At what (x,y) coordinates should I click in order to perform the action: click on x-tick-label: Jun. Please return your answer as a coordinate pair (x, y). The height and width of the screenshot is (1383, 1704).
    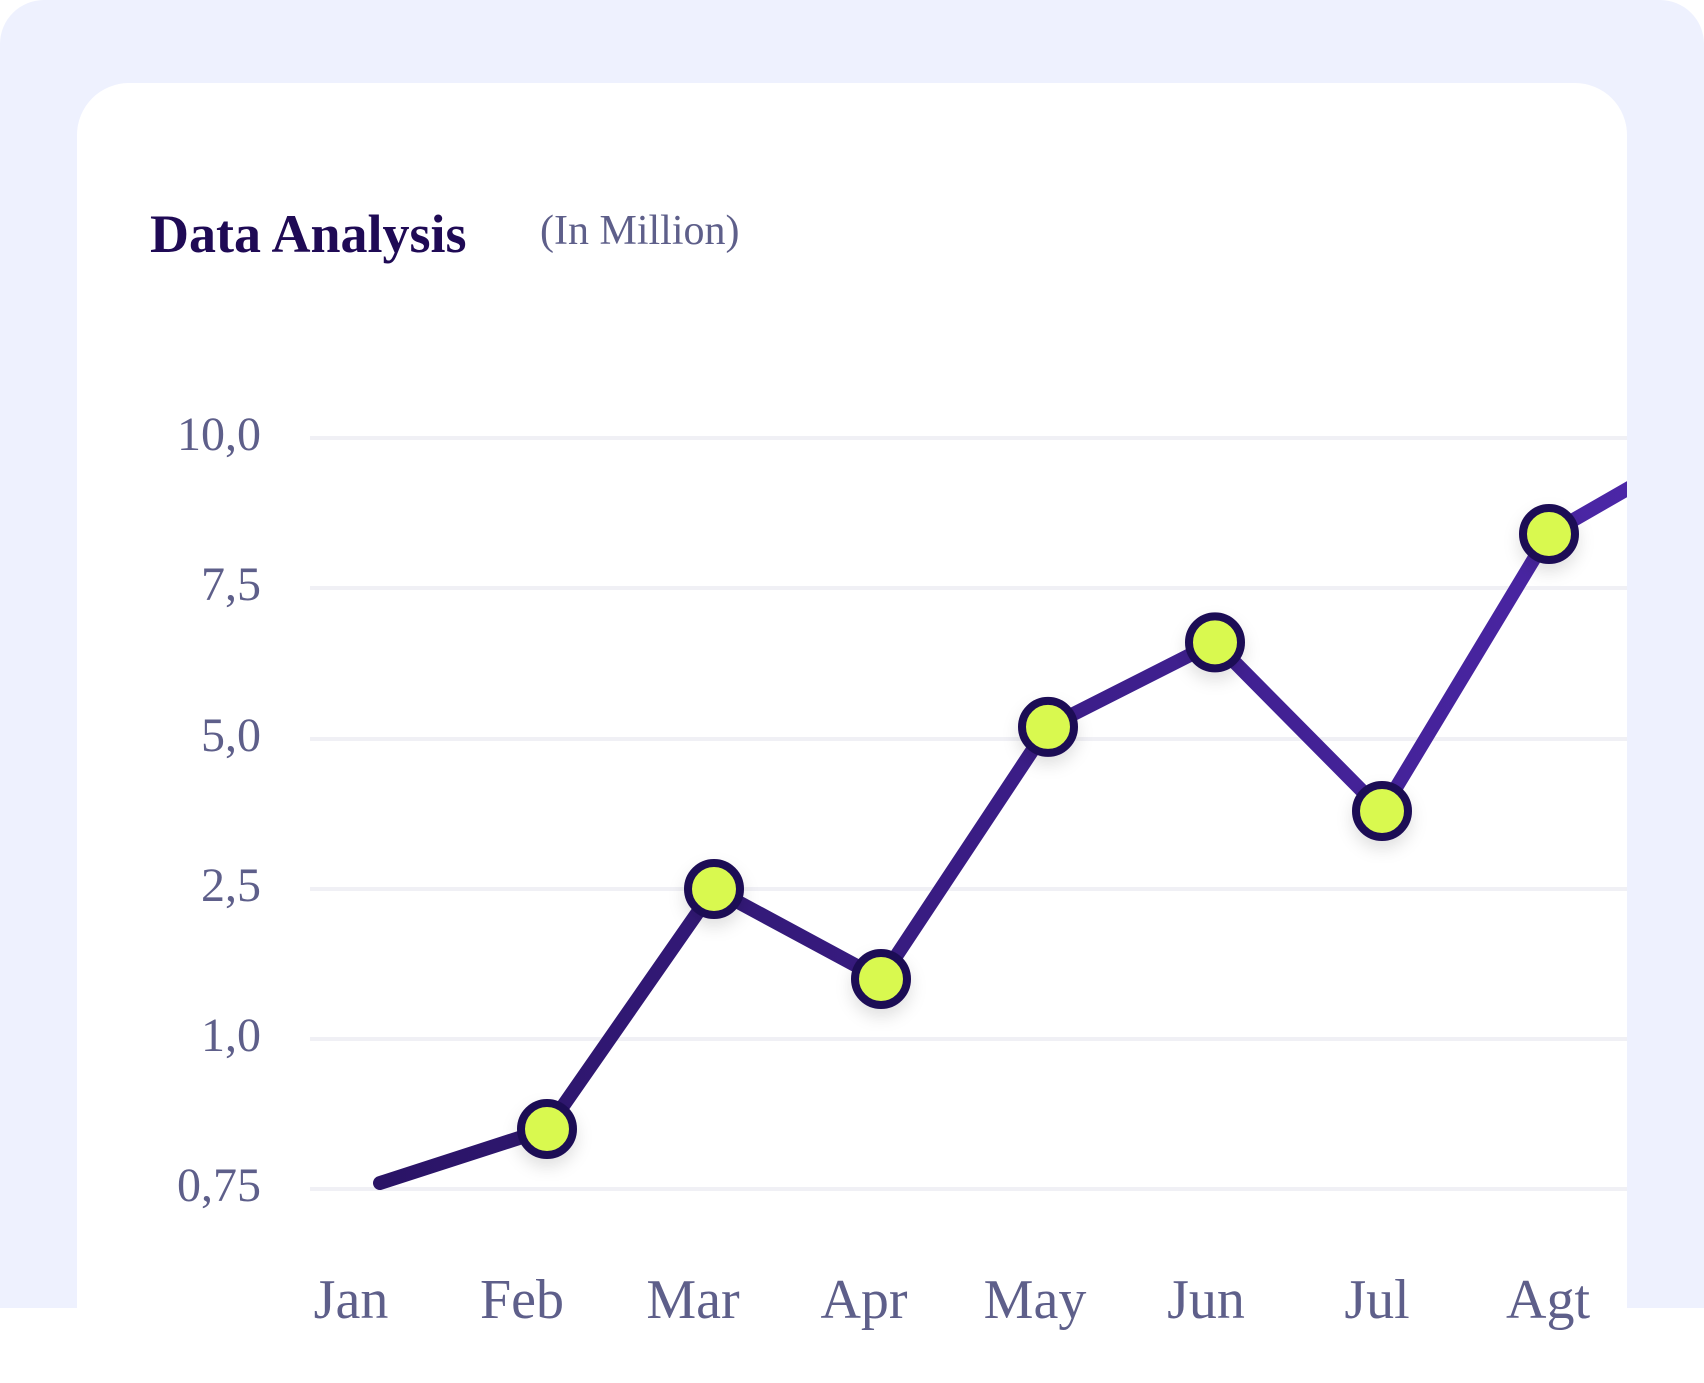
    Looking at the image, I should click on (1206, 1300).